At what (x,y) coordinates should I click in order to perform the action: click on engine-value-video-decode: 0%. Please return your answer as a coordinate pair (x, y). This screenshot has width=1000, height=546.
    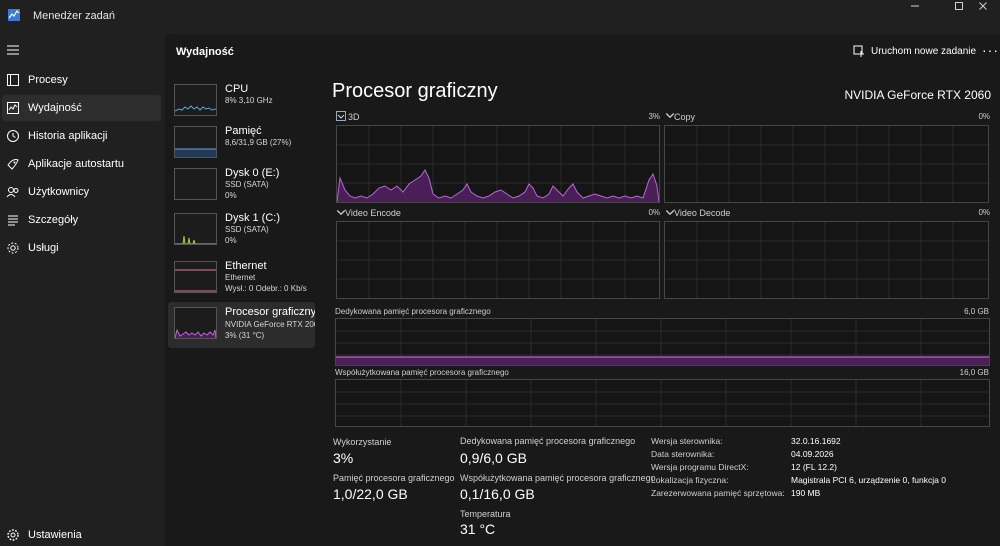
    Looking at the image, I should click on (984, 212).